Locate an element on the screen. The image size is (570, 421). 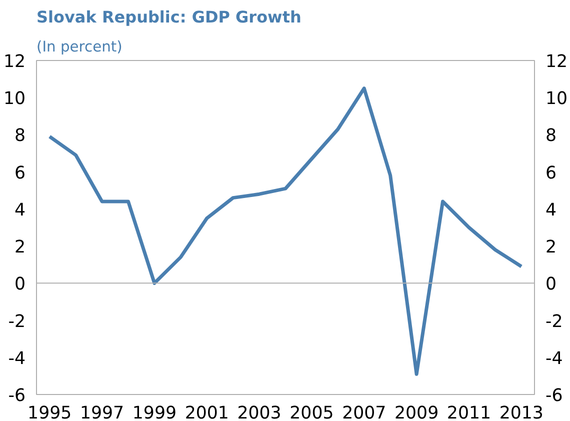
y-tick-label: 2 is located at coordinates (20, 248).